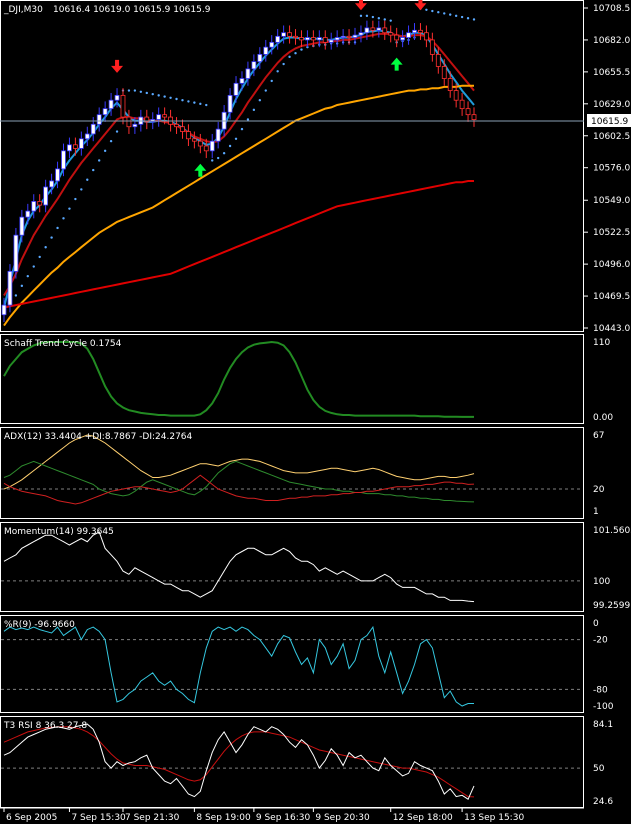  What do you see at coordinates (611, 606) in the screenshot?
I see `panel-axis-label: 99.2599` at bounding box center [611, 606].